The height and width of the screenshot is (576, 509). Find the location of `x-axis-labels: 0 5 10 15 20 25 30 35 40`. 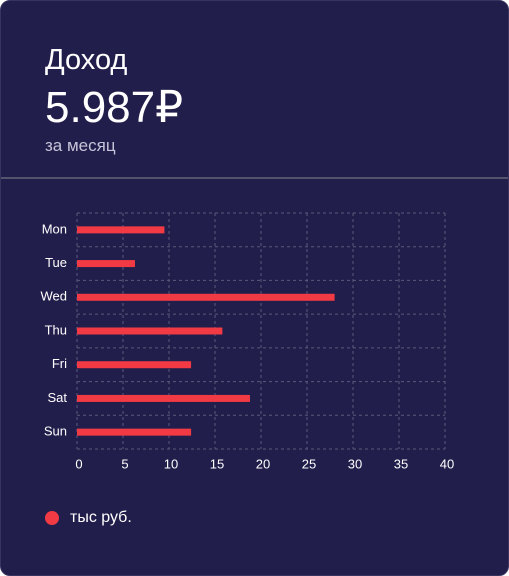

x-axis-labels: 0 5 10 15 20 25 30 35 40 is located at coordinates (264, 463).